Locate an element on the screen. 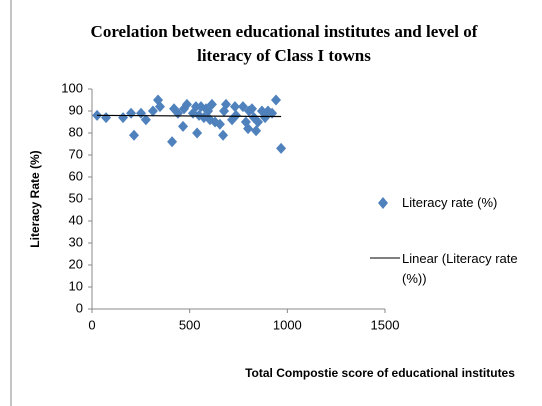 The height and width of the screenshot is (406, 542). legend-line is located at coordinates (385, 258).